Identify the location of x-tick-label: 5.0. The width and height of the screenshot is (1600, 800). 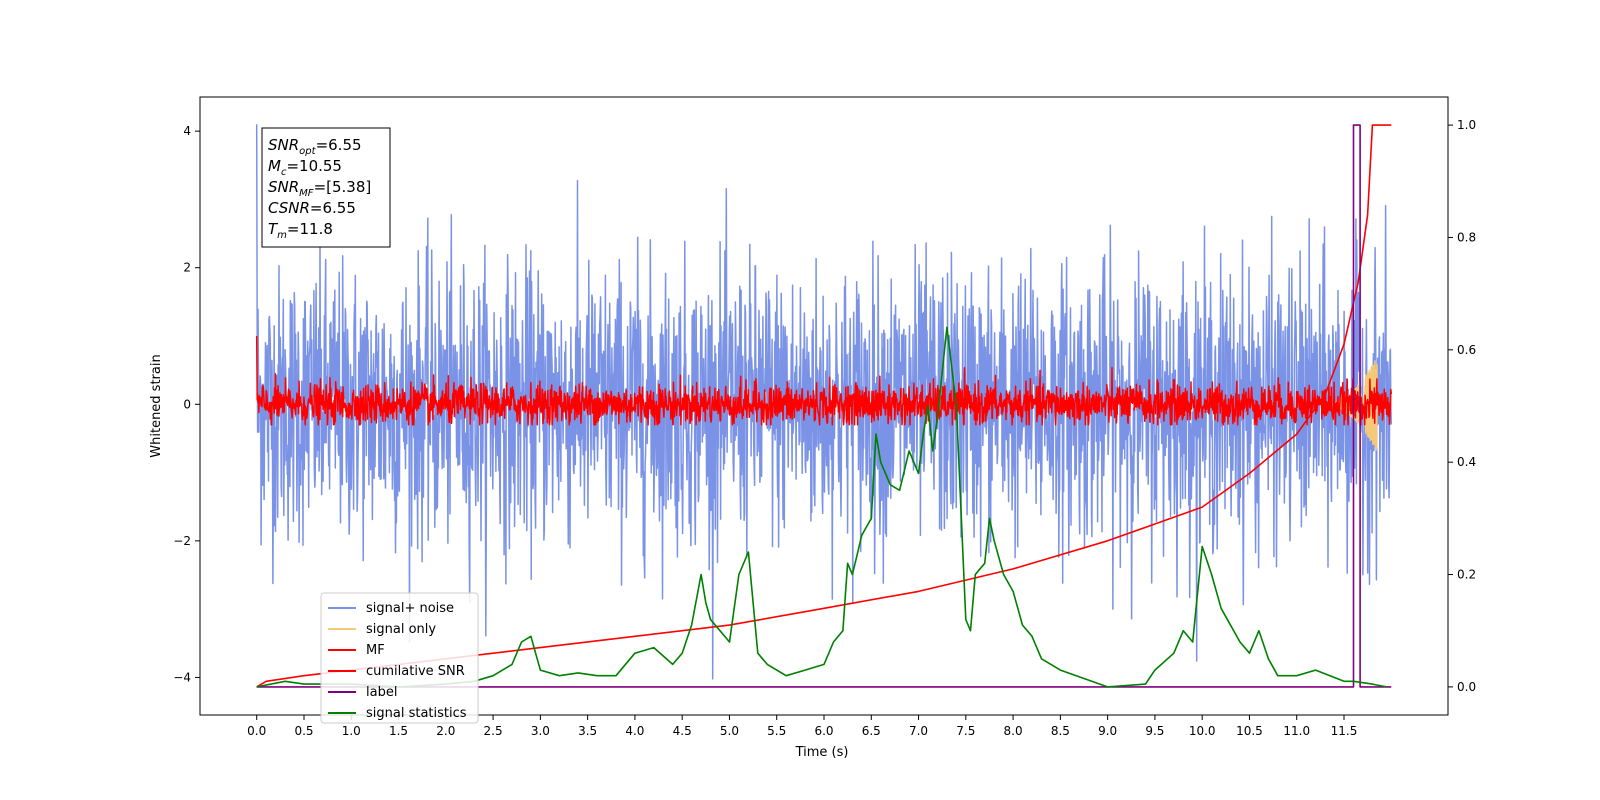
(729, 731).